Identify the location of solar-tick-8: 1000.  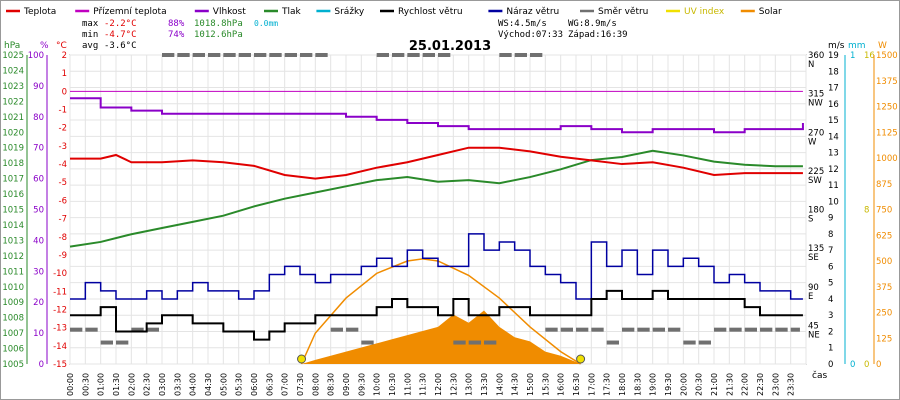
(887, 159).